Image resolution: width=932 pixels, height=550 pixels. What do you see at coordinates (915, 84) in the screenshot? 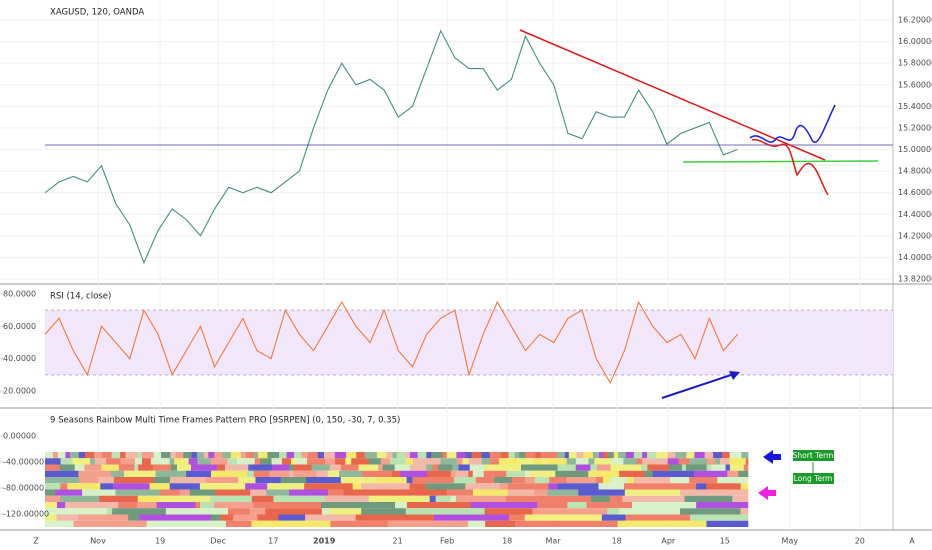
I see `y-tick-label: 15.60000` at bounding box center [915, 84].